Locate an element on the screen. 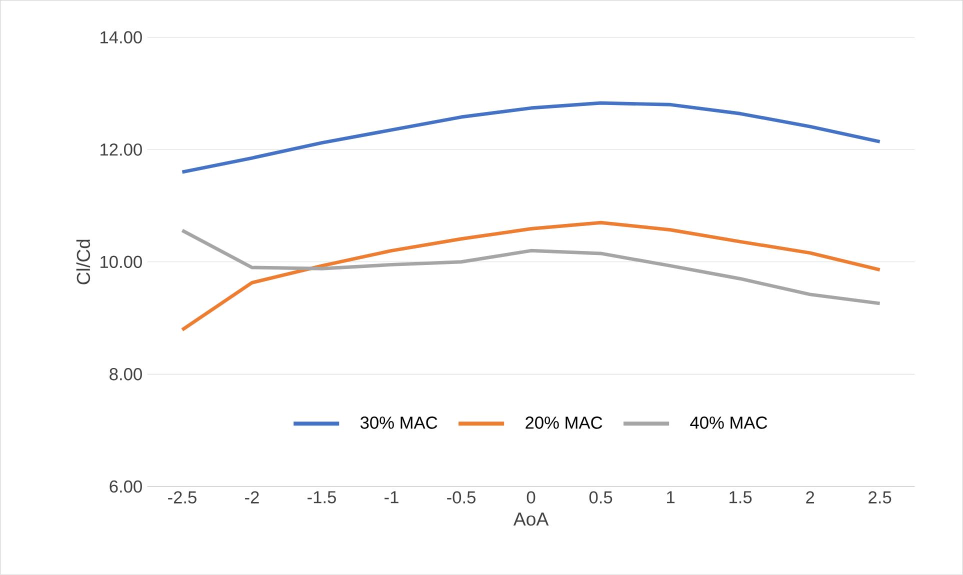  x-tick-label: 2.5 is located at coordinates (880, 497).